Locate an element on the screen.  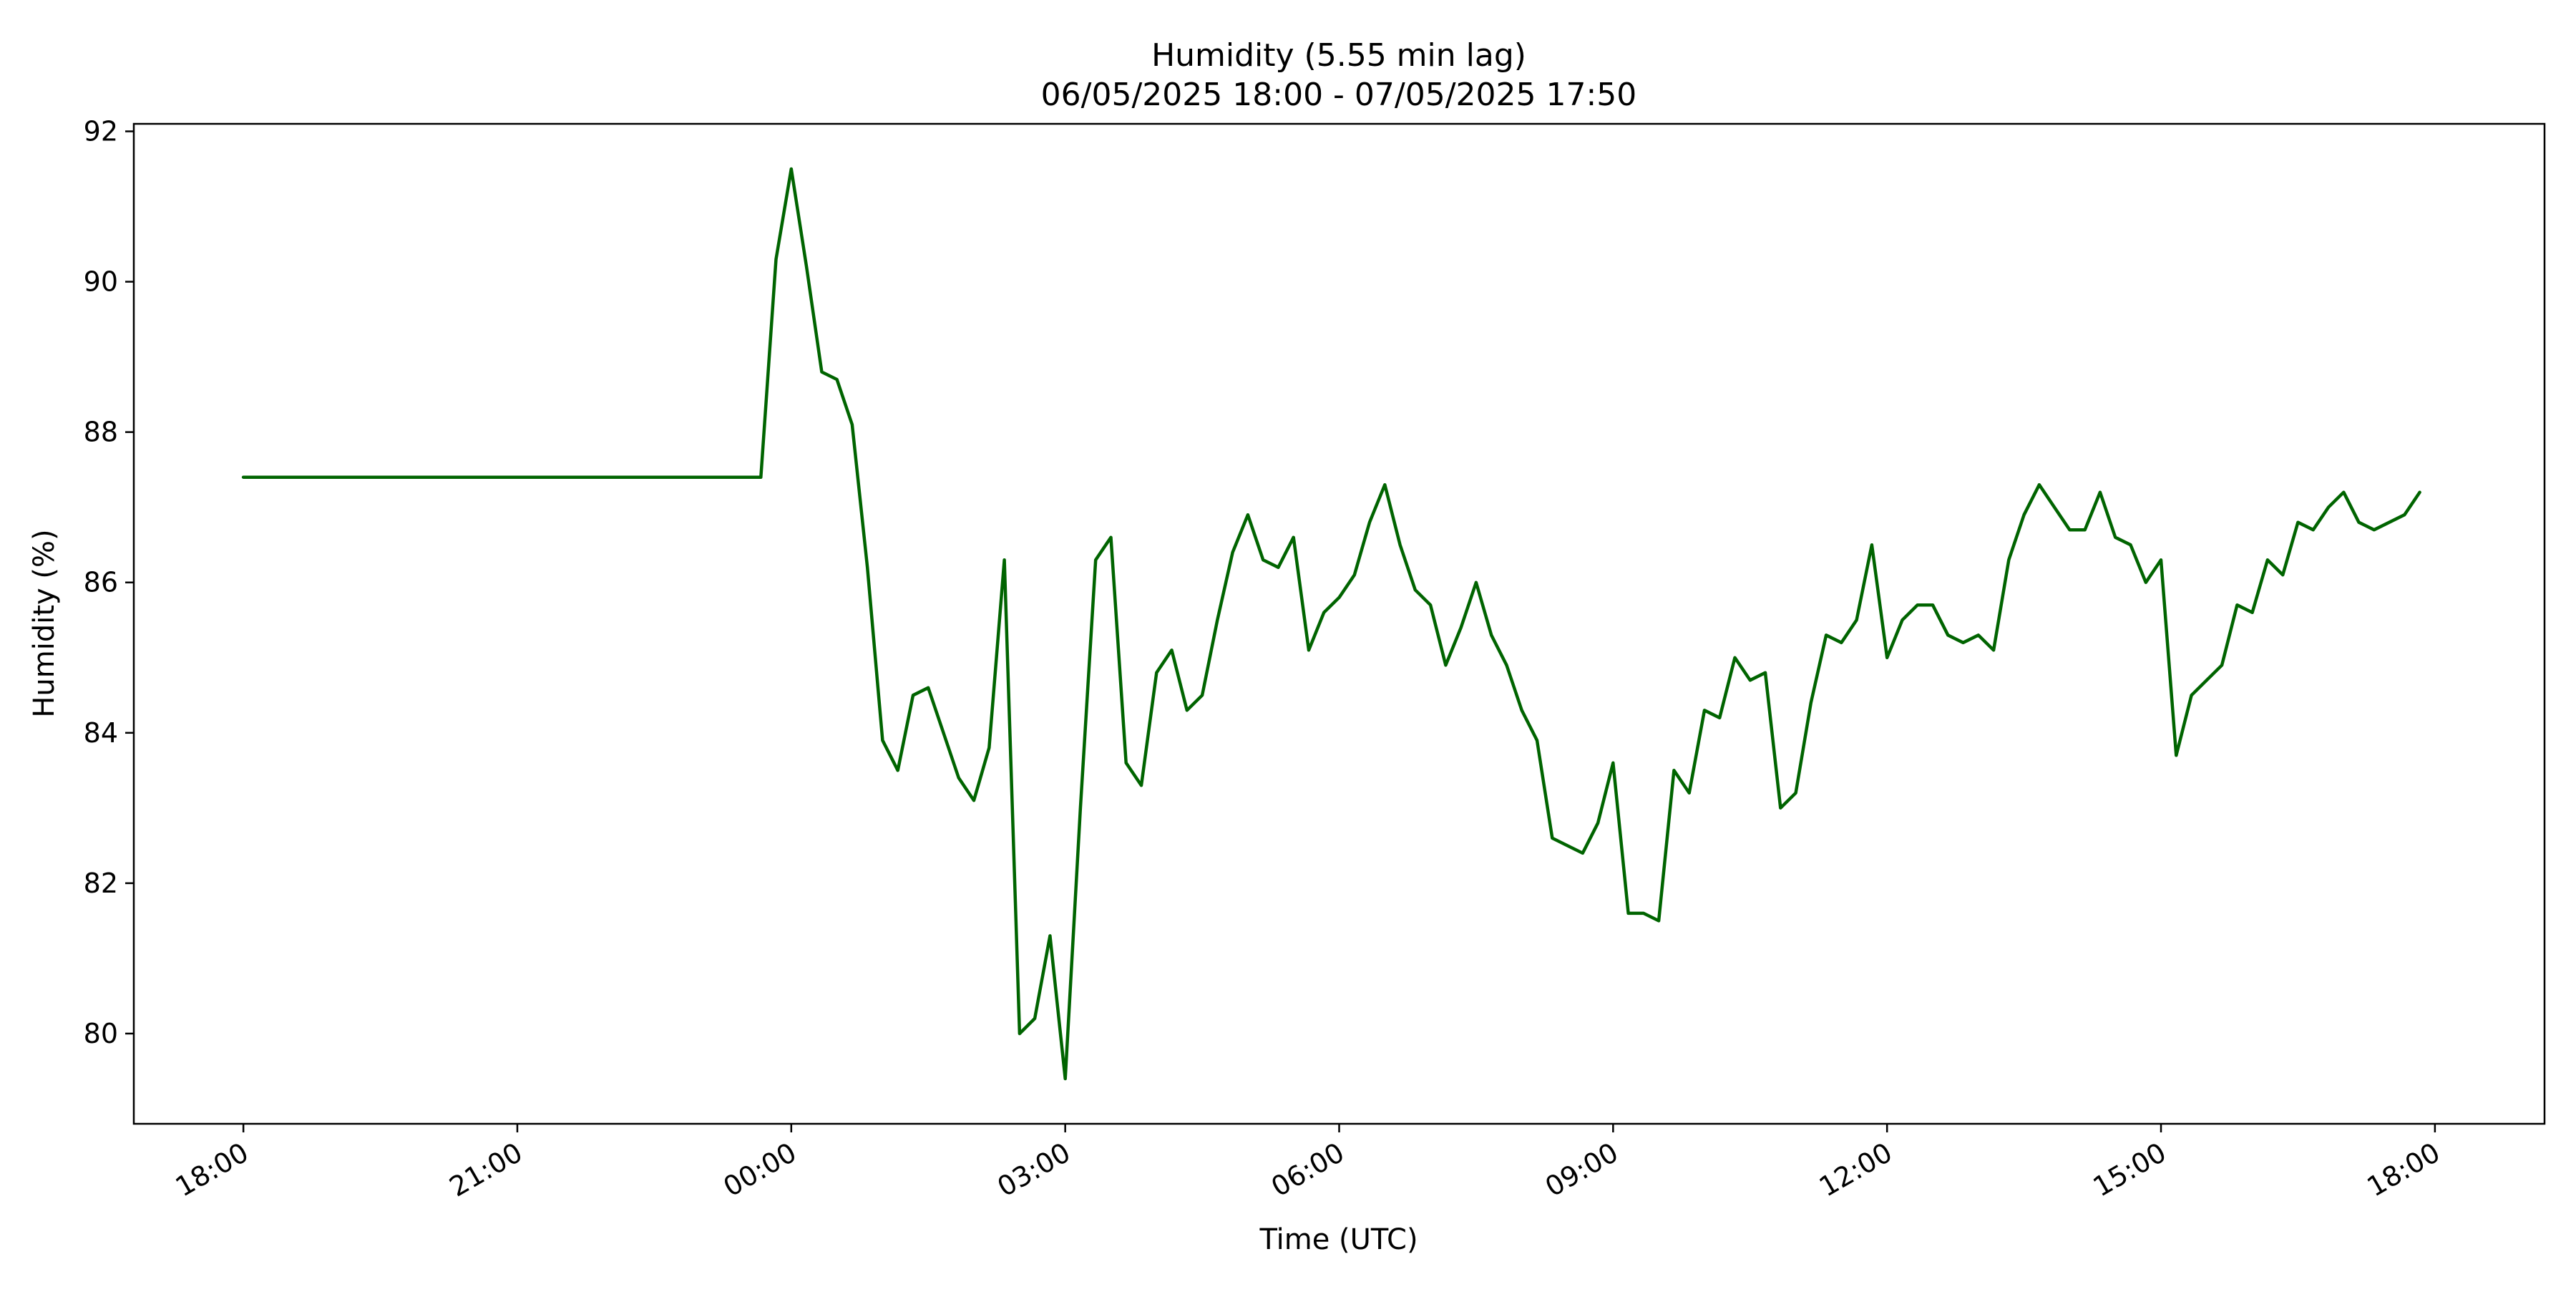
y-axis: 80 82 84 86 88 90 92 is located at coordinates (109, 582).